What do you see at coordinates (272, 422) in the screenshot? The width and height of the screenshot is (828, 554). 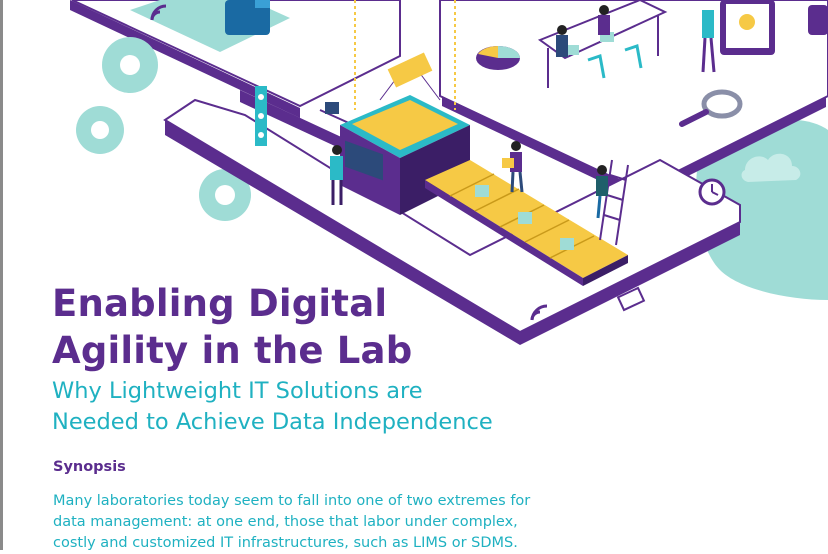 I see `subtitle-line-2: Needed to Achieve Data Independence` at bounding box center [272, 422].